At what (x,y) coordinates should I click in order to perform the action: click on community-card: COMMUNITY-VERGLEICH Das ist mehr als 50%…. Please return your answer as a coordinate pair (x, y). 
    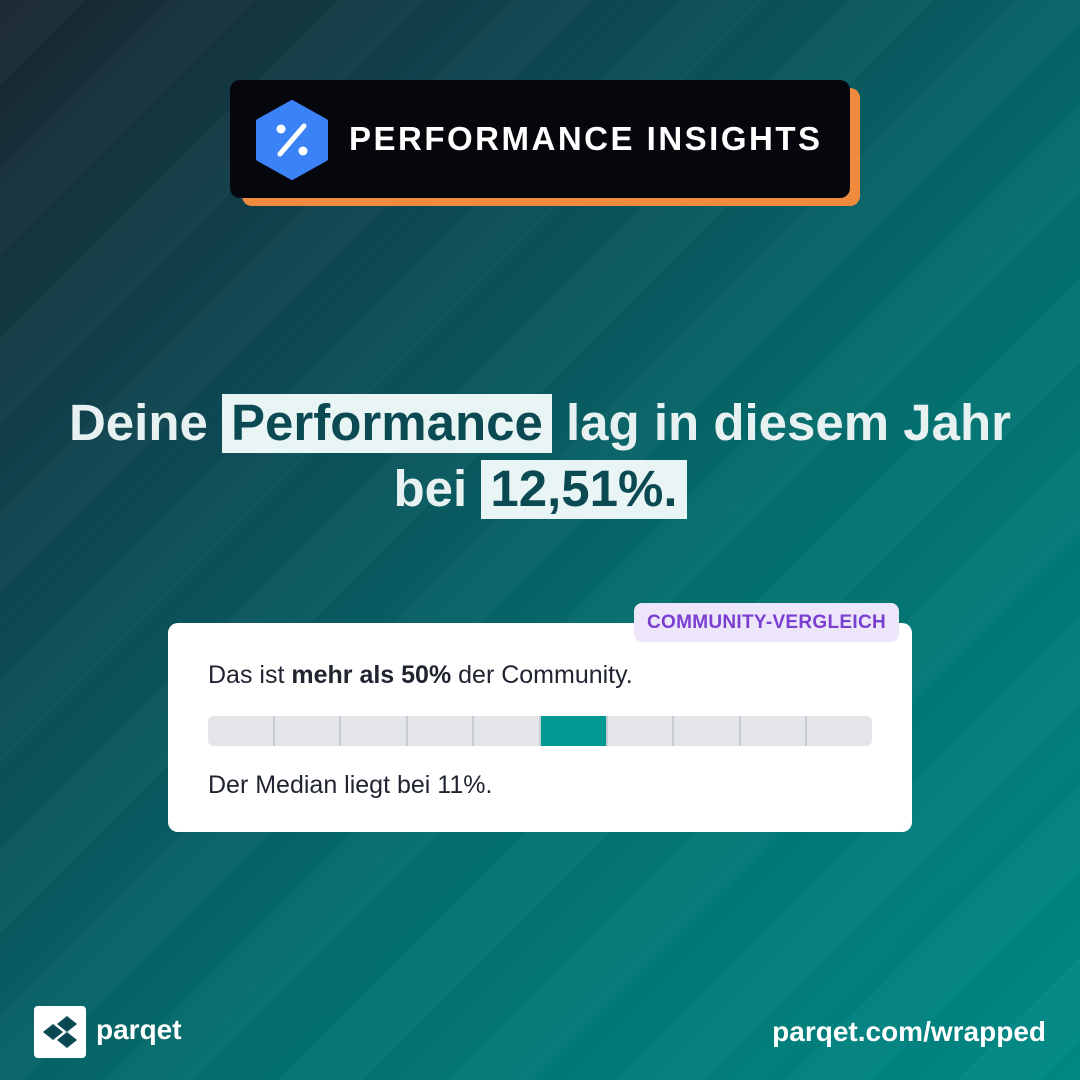
    Looking at the image, I should click on (540, 717).